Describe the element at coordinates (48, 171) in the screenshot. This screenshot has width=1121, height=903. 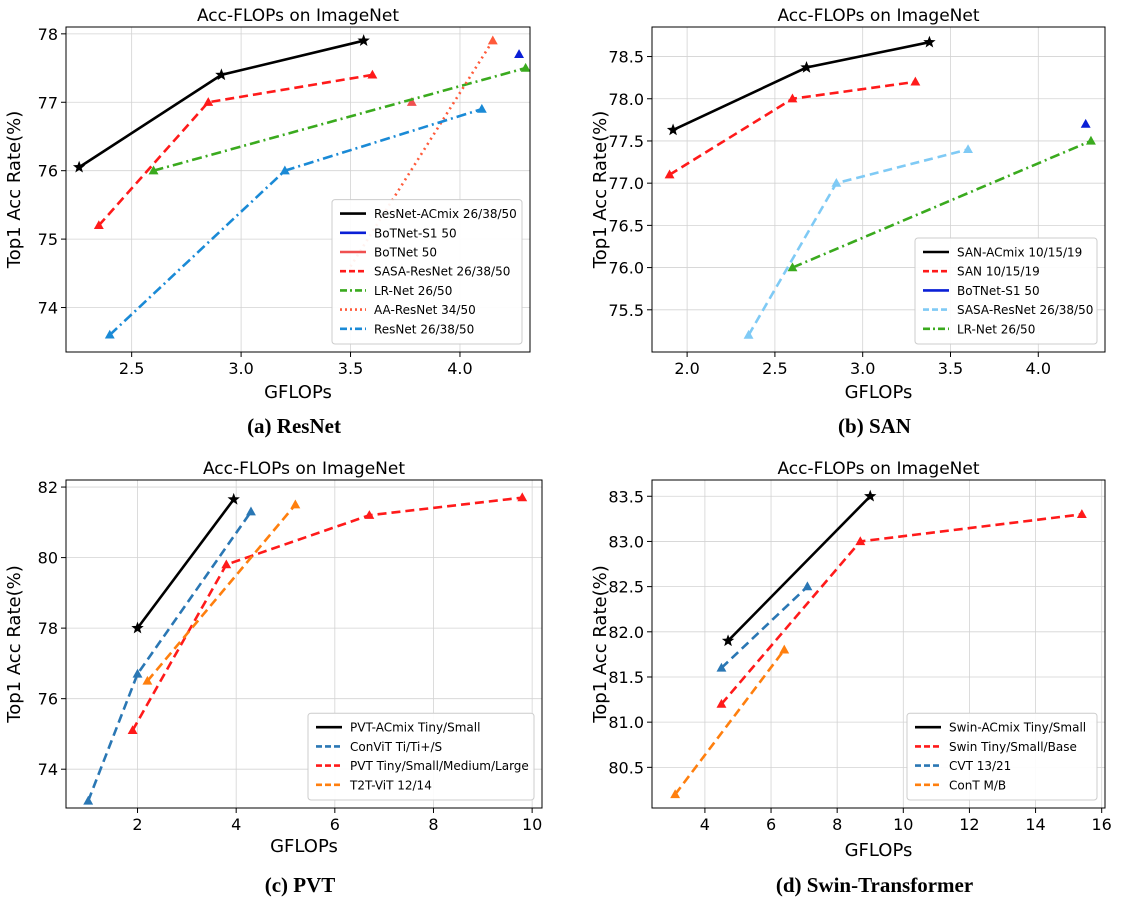
I see `y-tick-label: 76` at that location.